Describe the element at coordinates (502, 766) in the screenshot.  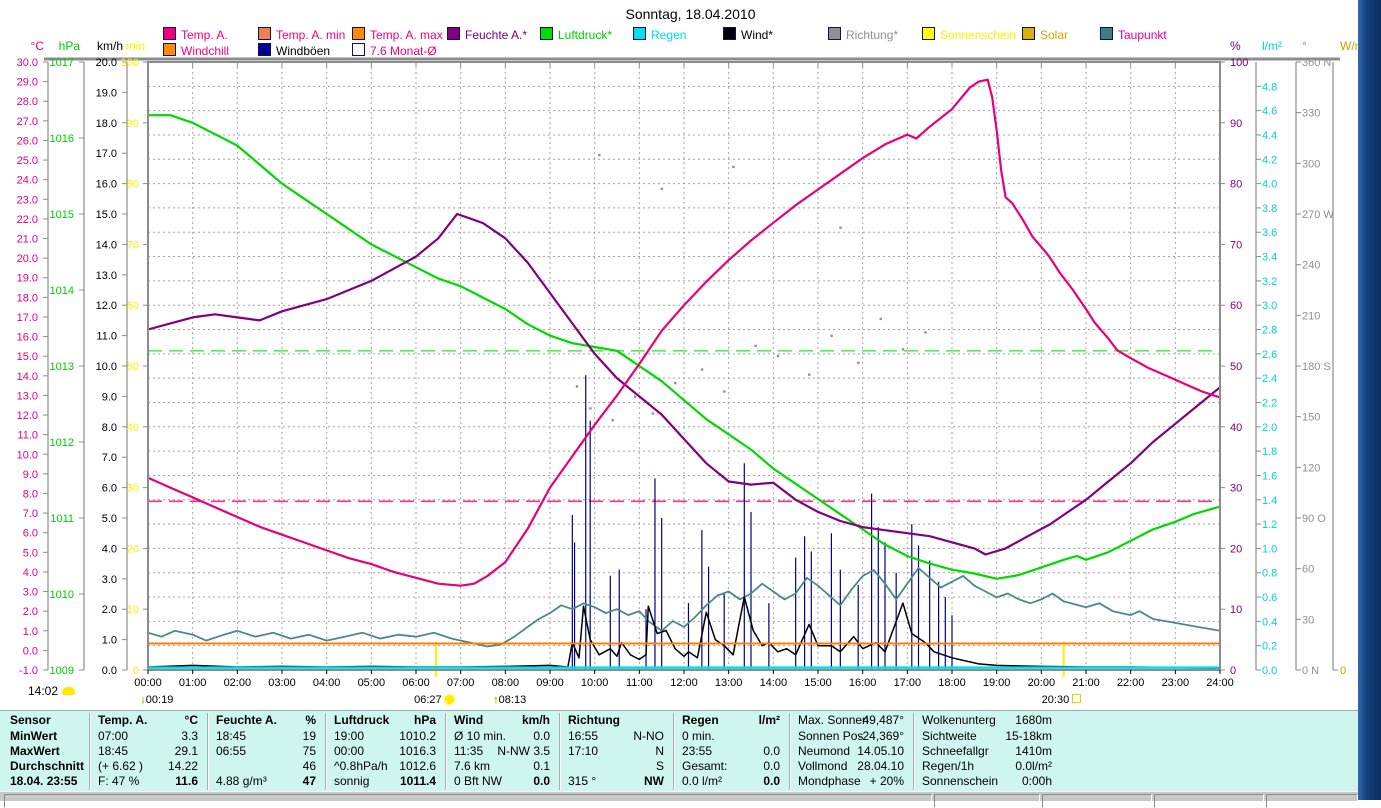
I see `table-row: 7.6 km 0.1` at that location.